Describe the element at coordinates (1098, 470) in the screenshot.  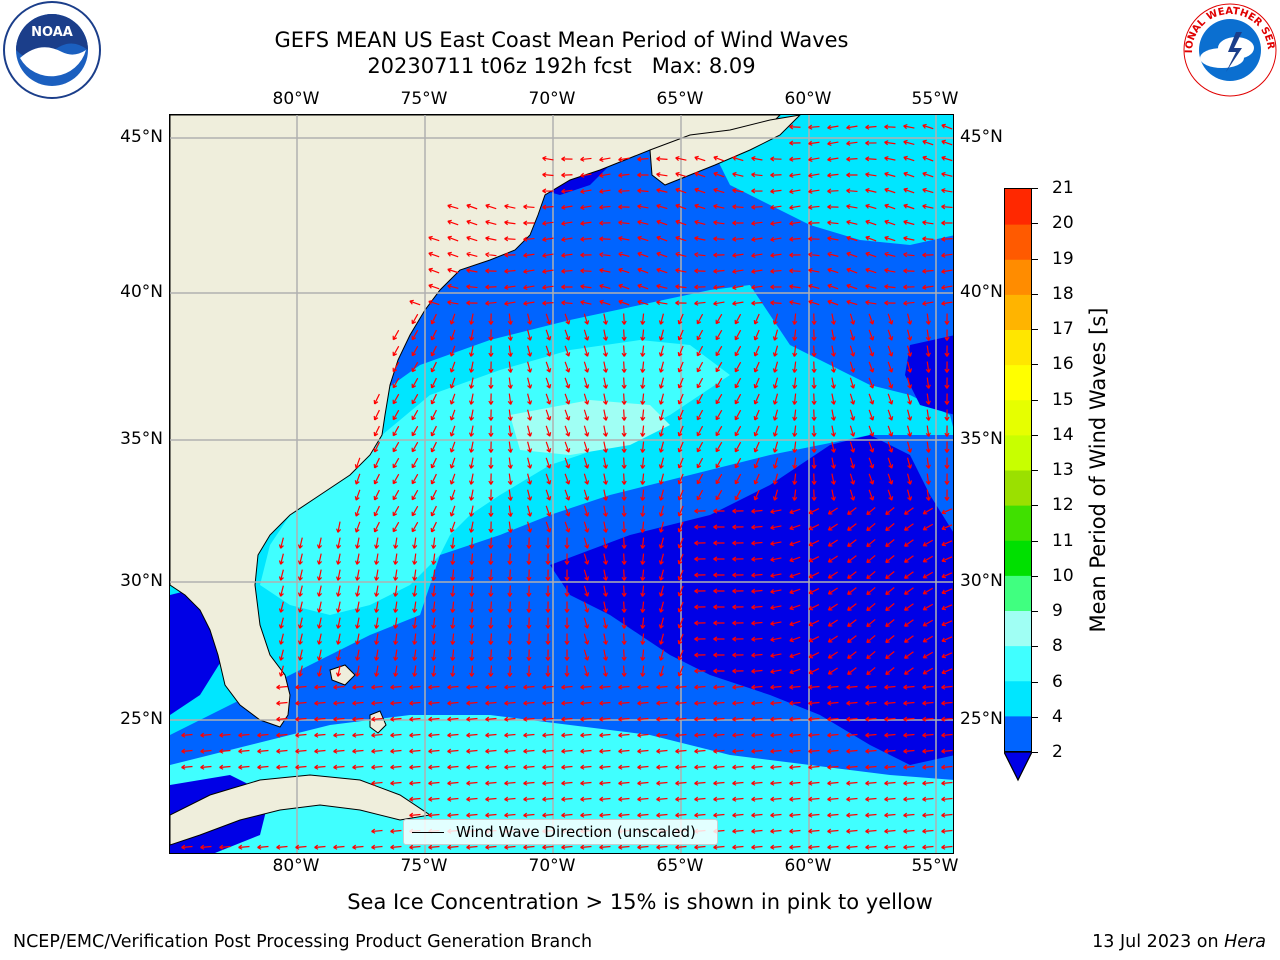
I see `colorbar-label: Mean Period of Wind Waves [s]` at that location.